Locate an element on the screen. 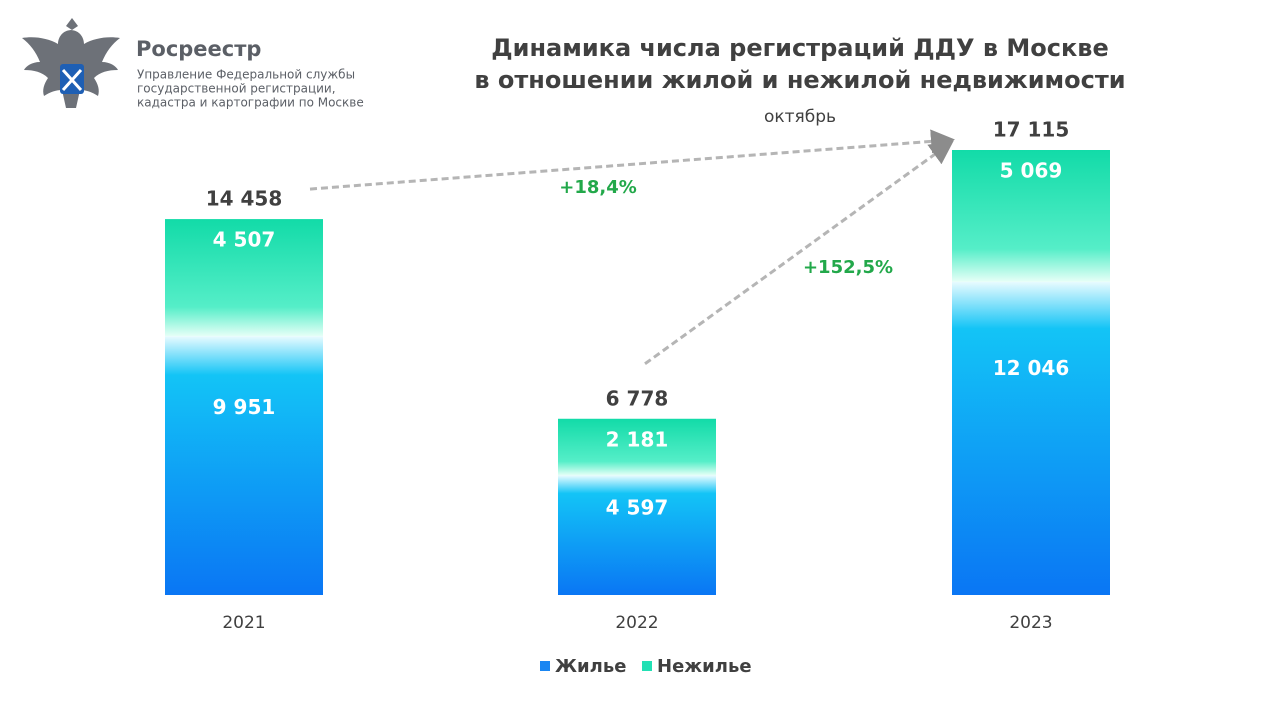 The image size is (1280, 724). annotation: +152,5% is located at coordinates (848, 267).